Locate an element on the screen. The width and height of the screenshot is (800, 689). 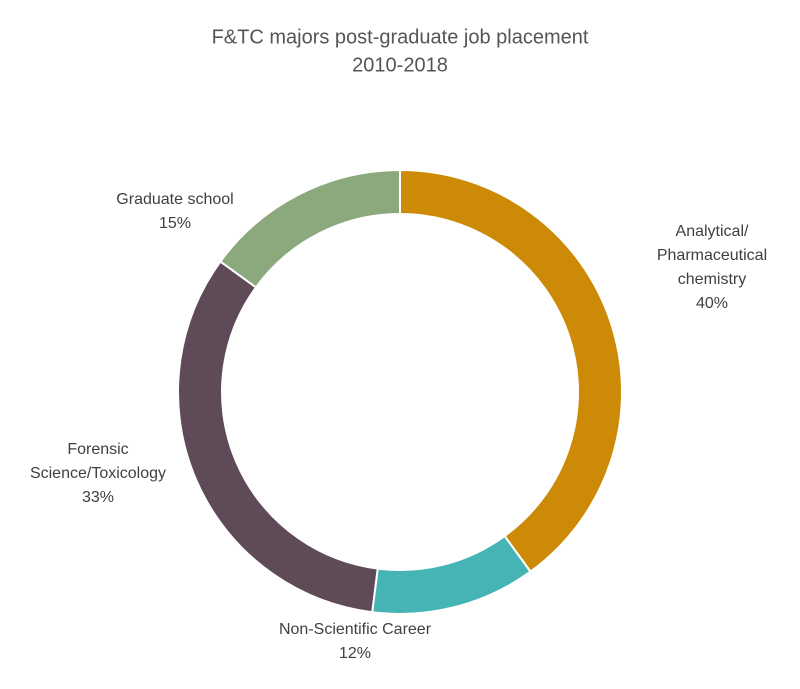
slice-label: Analytical/ is located at coordinates (712, 231).